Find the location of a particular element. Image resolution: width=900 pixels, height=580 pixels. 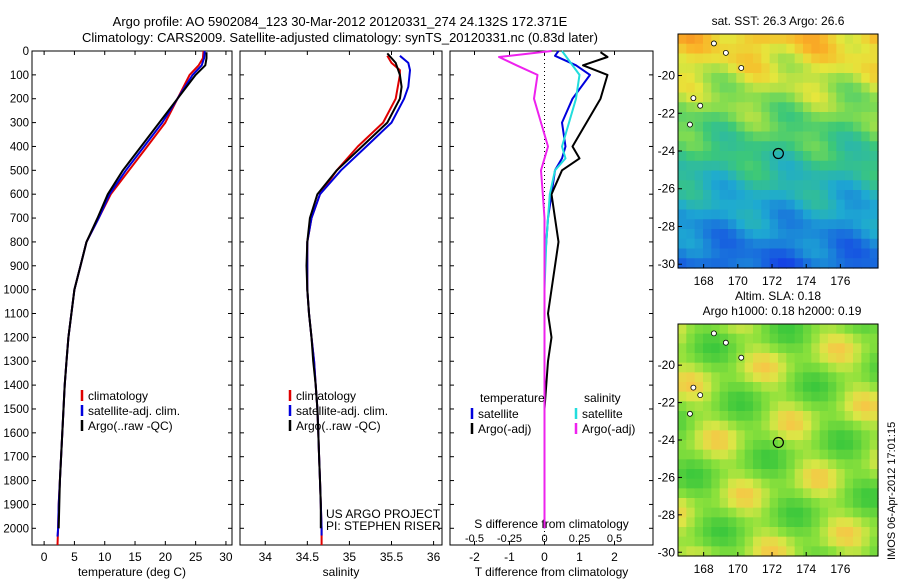

series-line is located at coordinates (576, 290).